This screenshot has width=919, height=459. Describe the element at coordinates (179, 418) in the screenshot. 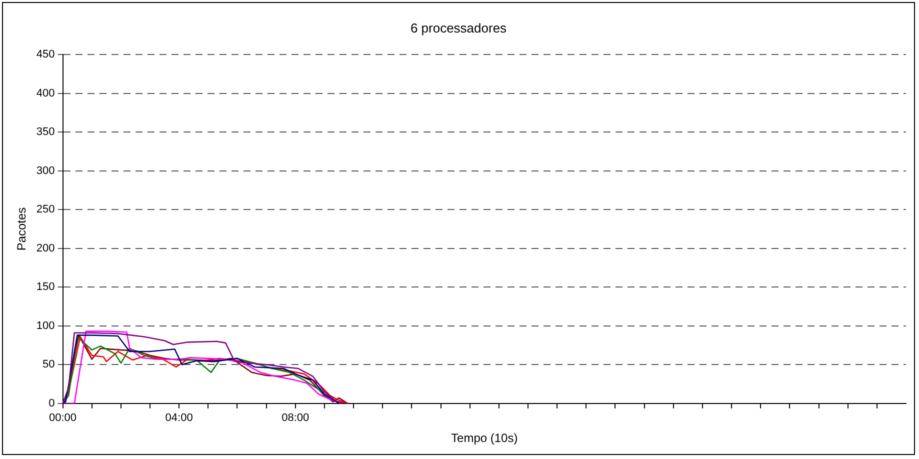

I see `x-tick-label: 04:00` at that location.